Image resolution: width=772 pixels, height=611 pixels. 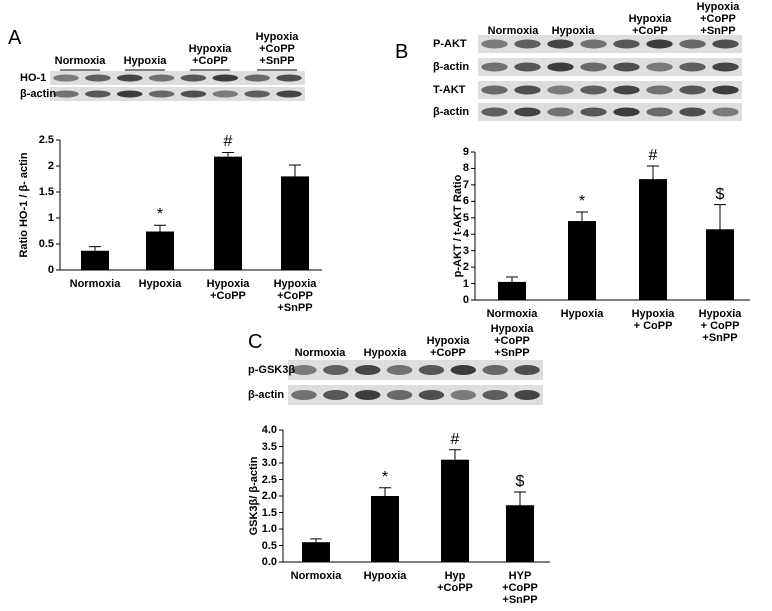 I want to click on panel-letter: A, so click(x=15, y=38).